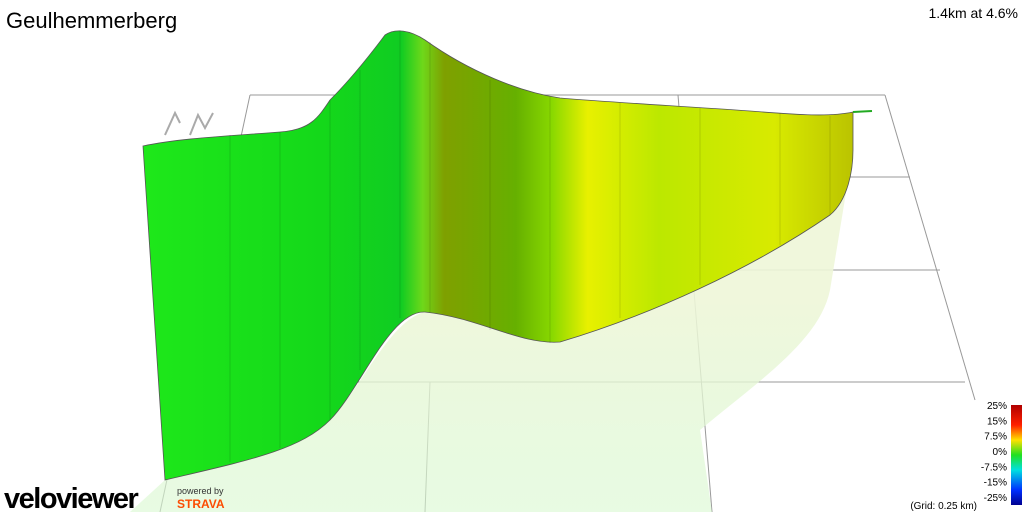 The height and width of the screenshot is (512, 1024). I want to click on summary: 1.4km at 4.6%, so click(974, 13).